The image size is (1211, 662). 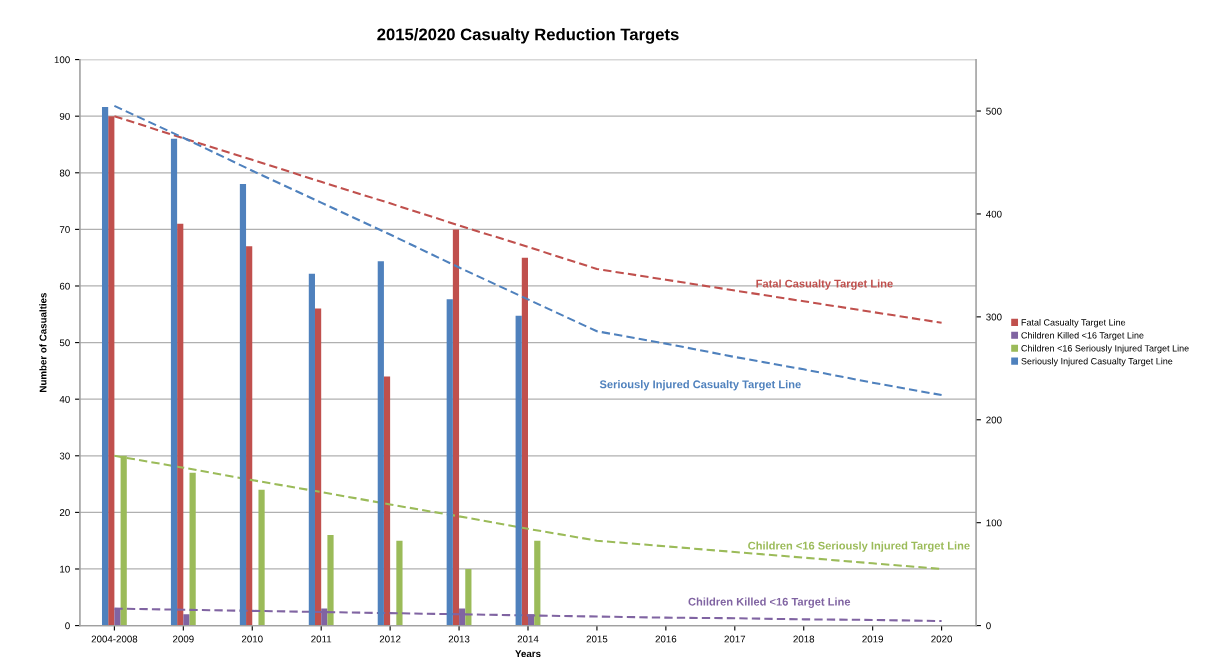 What do you see at coordinates (994, 523) in the screenshot?
I see `y2-tick-label: 100` at bounding box center [994, 523].